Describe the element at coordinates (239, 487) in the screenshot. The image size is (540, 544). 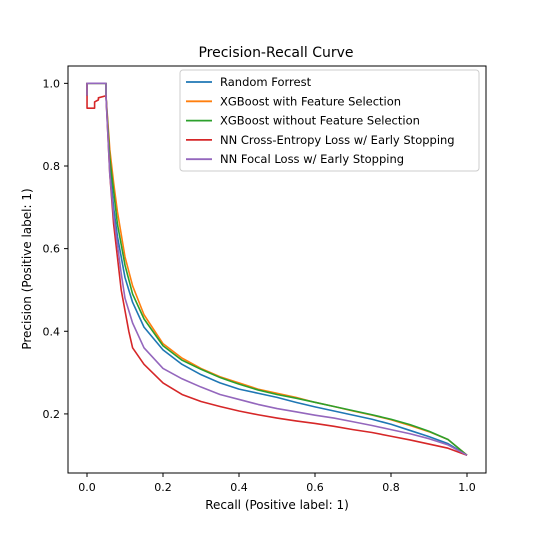
I see `x-tick-label: 0.4` at that location.